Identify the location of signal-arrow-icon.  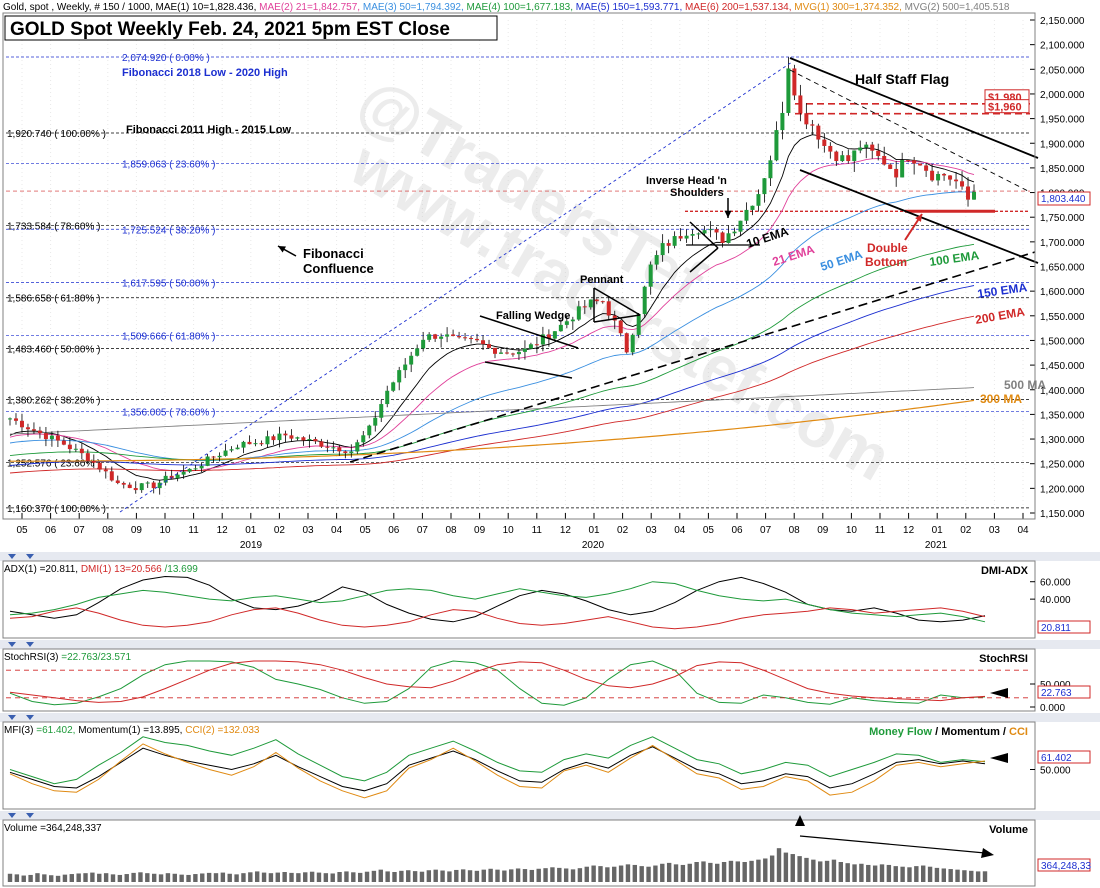
(999, 693).